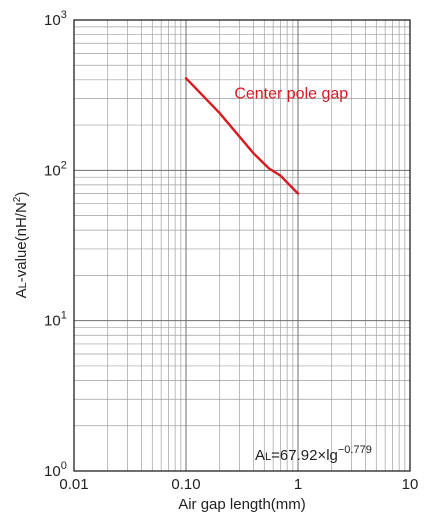 This screenshot has width=424, height=515. Describe the element at coordinates (304, 455) in the screenshot. I see `formula-mid: =67.92×lg` at that location.